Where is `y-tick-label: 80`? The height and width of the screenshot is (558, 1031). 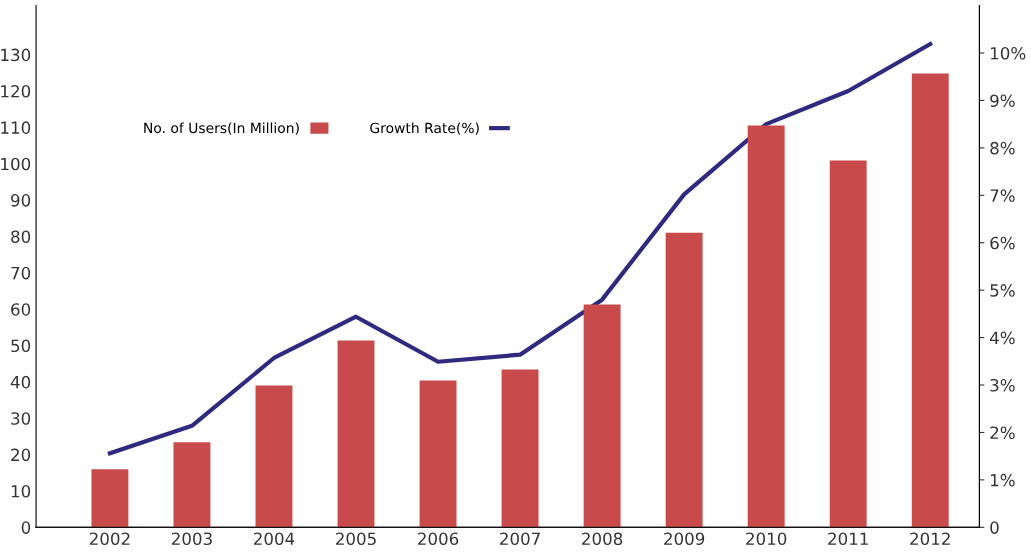 y-tick-label: 80 is located at coordinates (21, 237).